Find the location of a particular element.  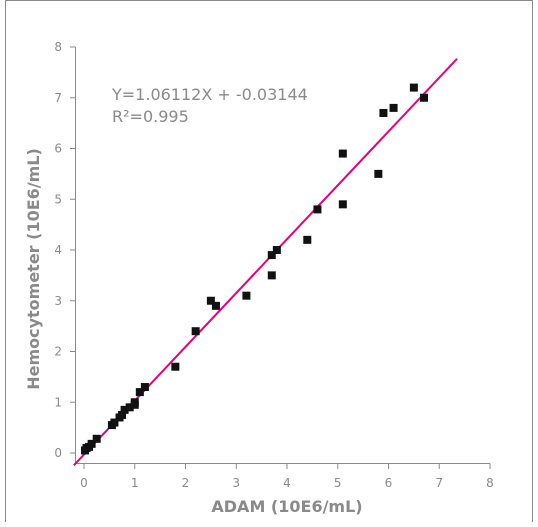

y-axis-label: Hemocytometer (10E6/mL) is located at coordinates (33, 269).